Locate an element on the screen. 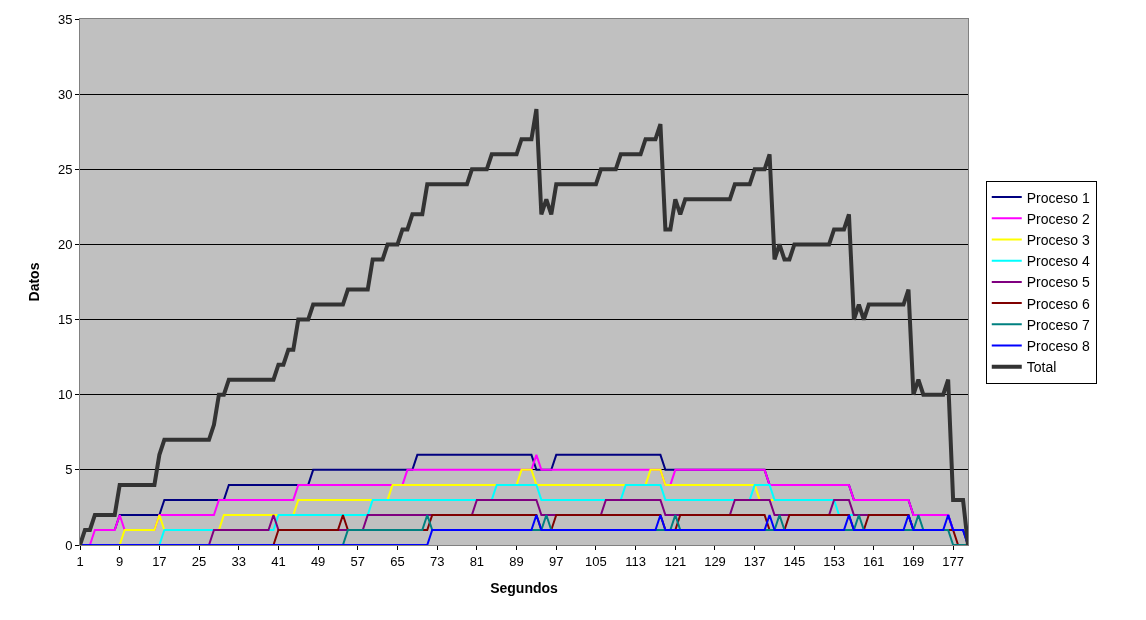 The width and height of the screenshot is (1146, 620). legend-label: Proceso 6 is located at coordinates (1058, 303).